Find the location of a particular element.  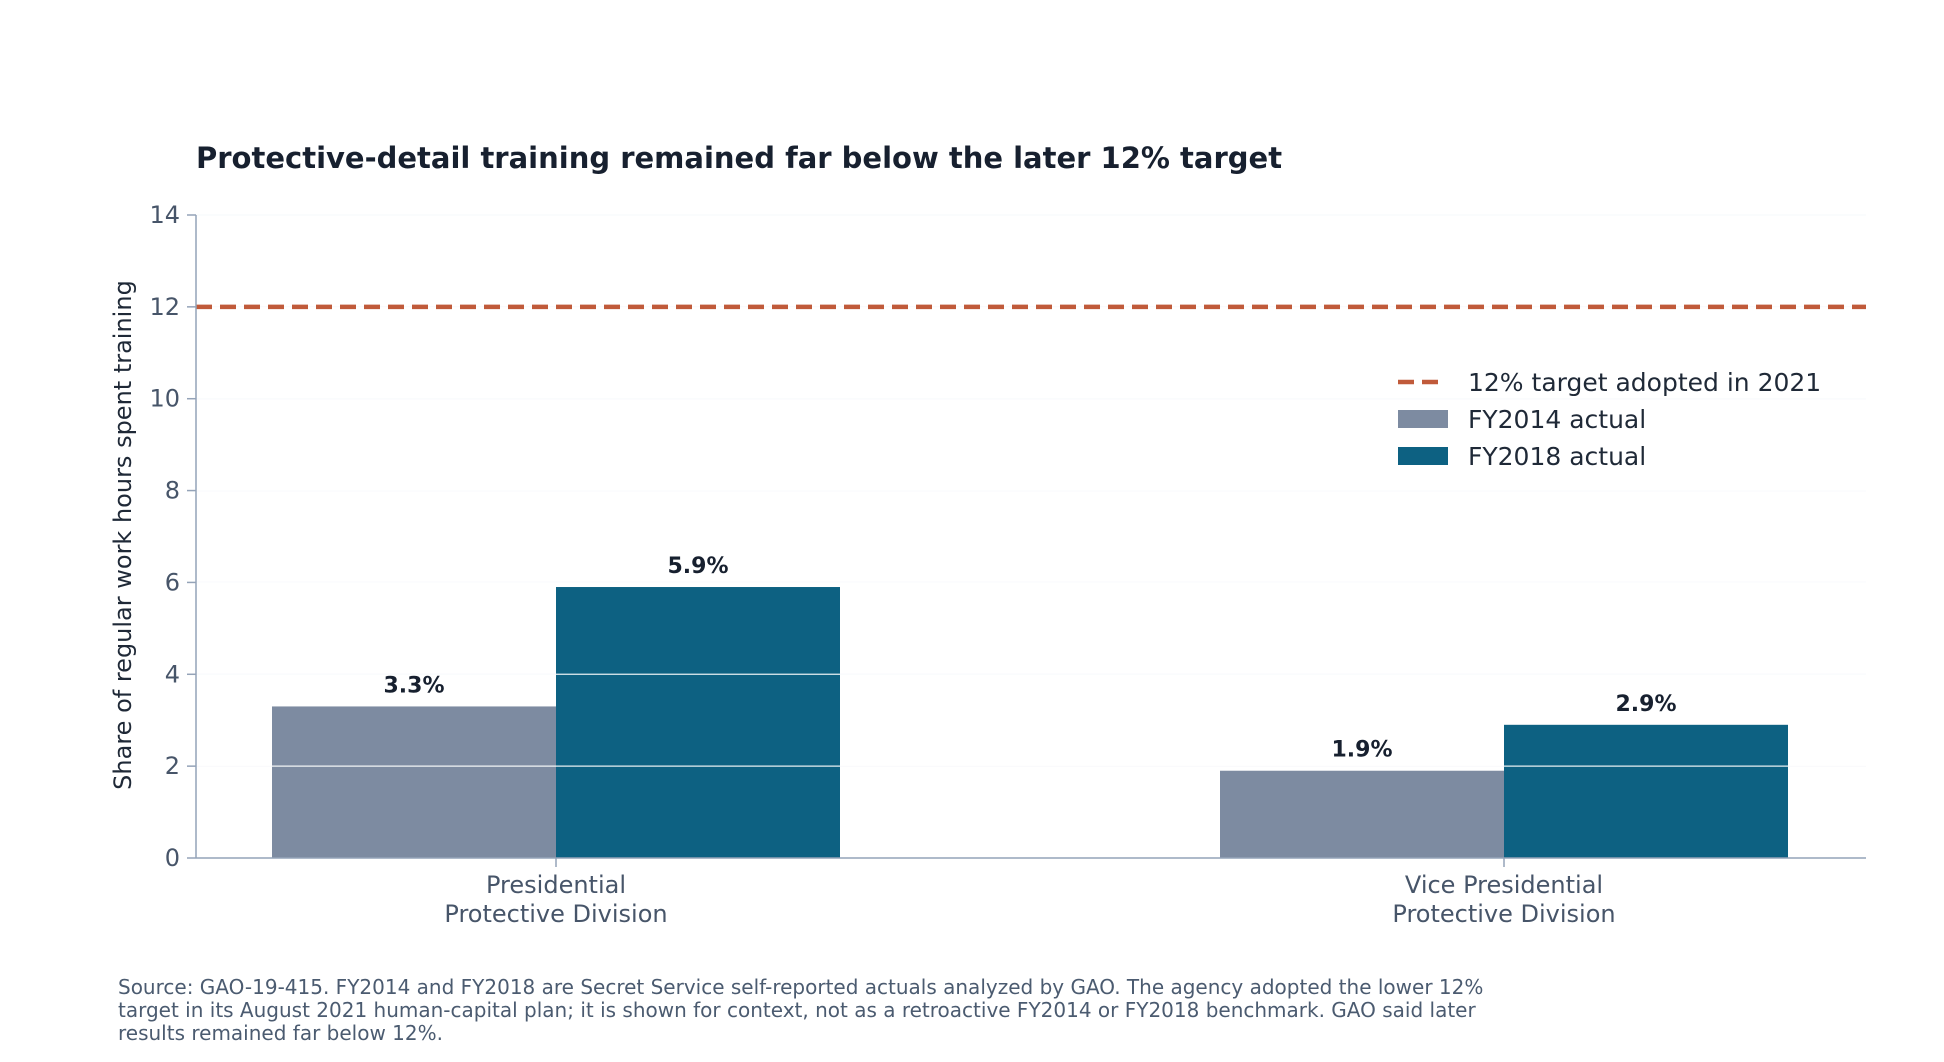

y-tick-label-5: 10 is located at coordinates (164, 399).